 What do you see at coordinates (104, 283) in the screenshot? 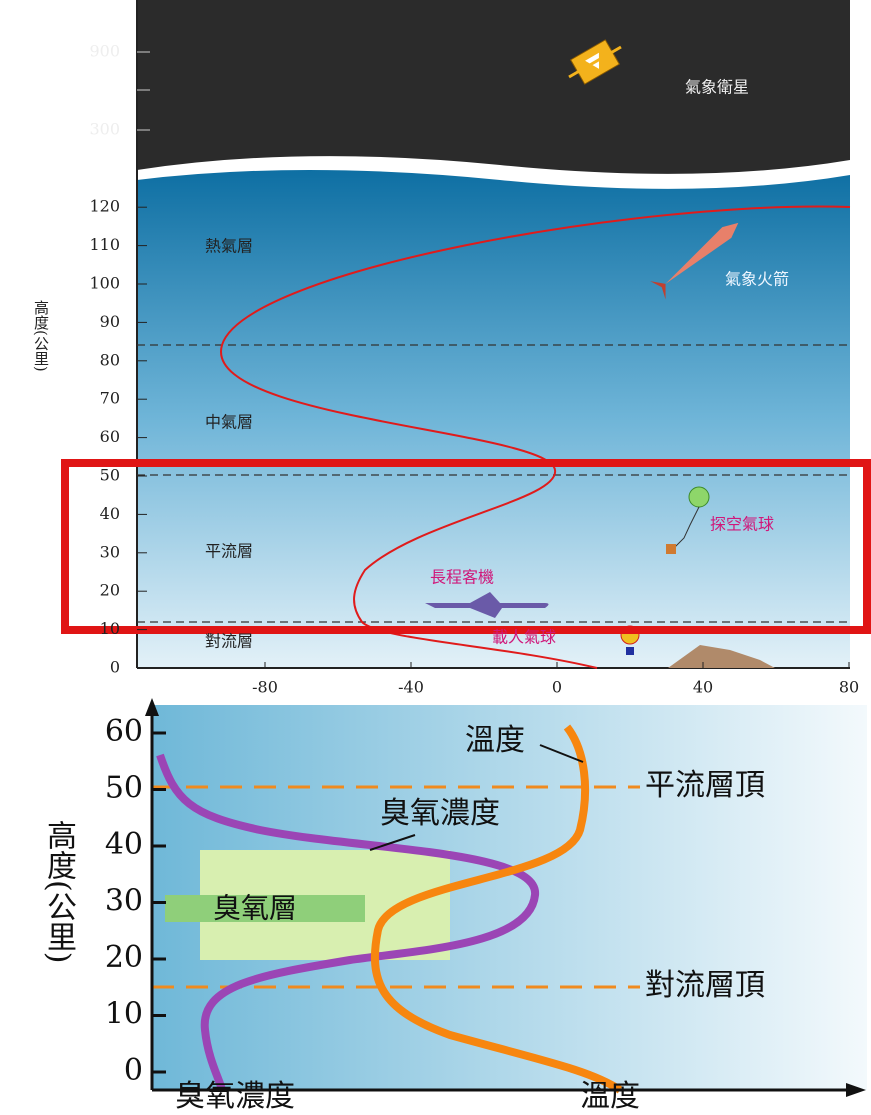
I see `y-tick-label: 100` at bounding box center [104, 283].